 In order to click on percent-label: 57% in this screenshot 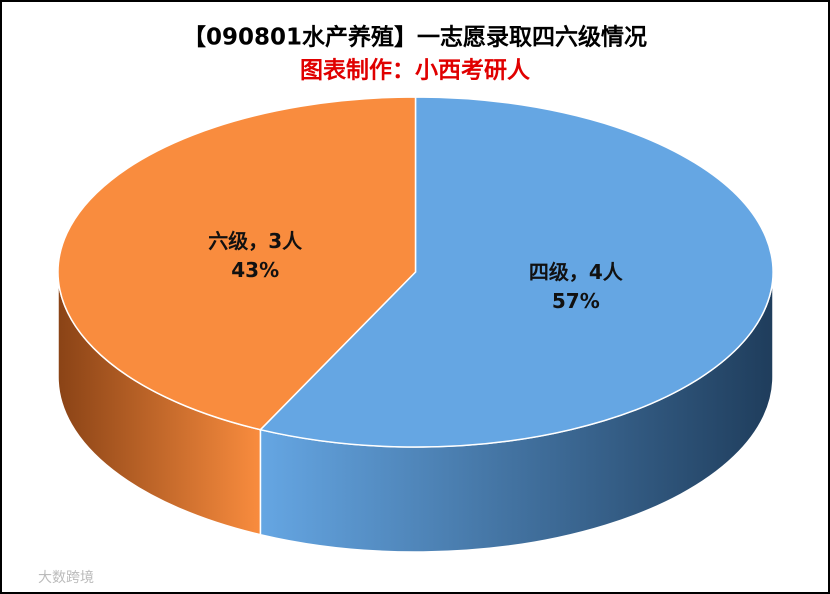, I will do `click(576, 301)`.